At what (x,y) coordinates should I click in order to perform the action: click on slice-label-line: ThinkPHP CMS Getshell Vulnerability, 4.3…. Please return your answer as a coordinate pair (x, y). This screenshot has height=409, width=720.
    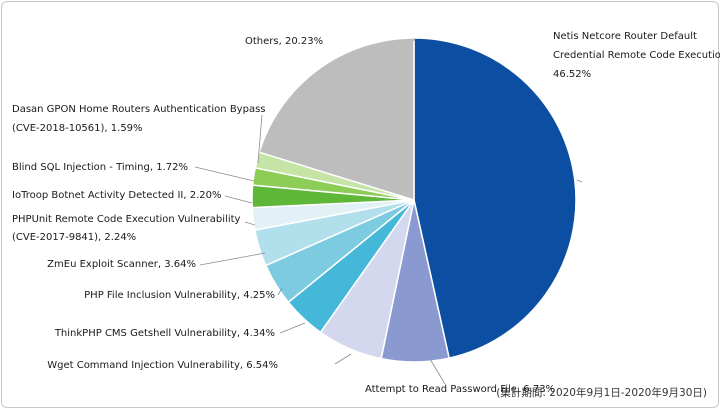
    Looking at the image, I should click on (164, 333).